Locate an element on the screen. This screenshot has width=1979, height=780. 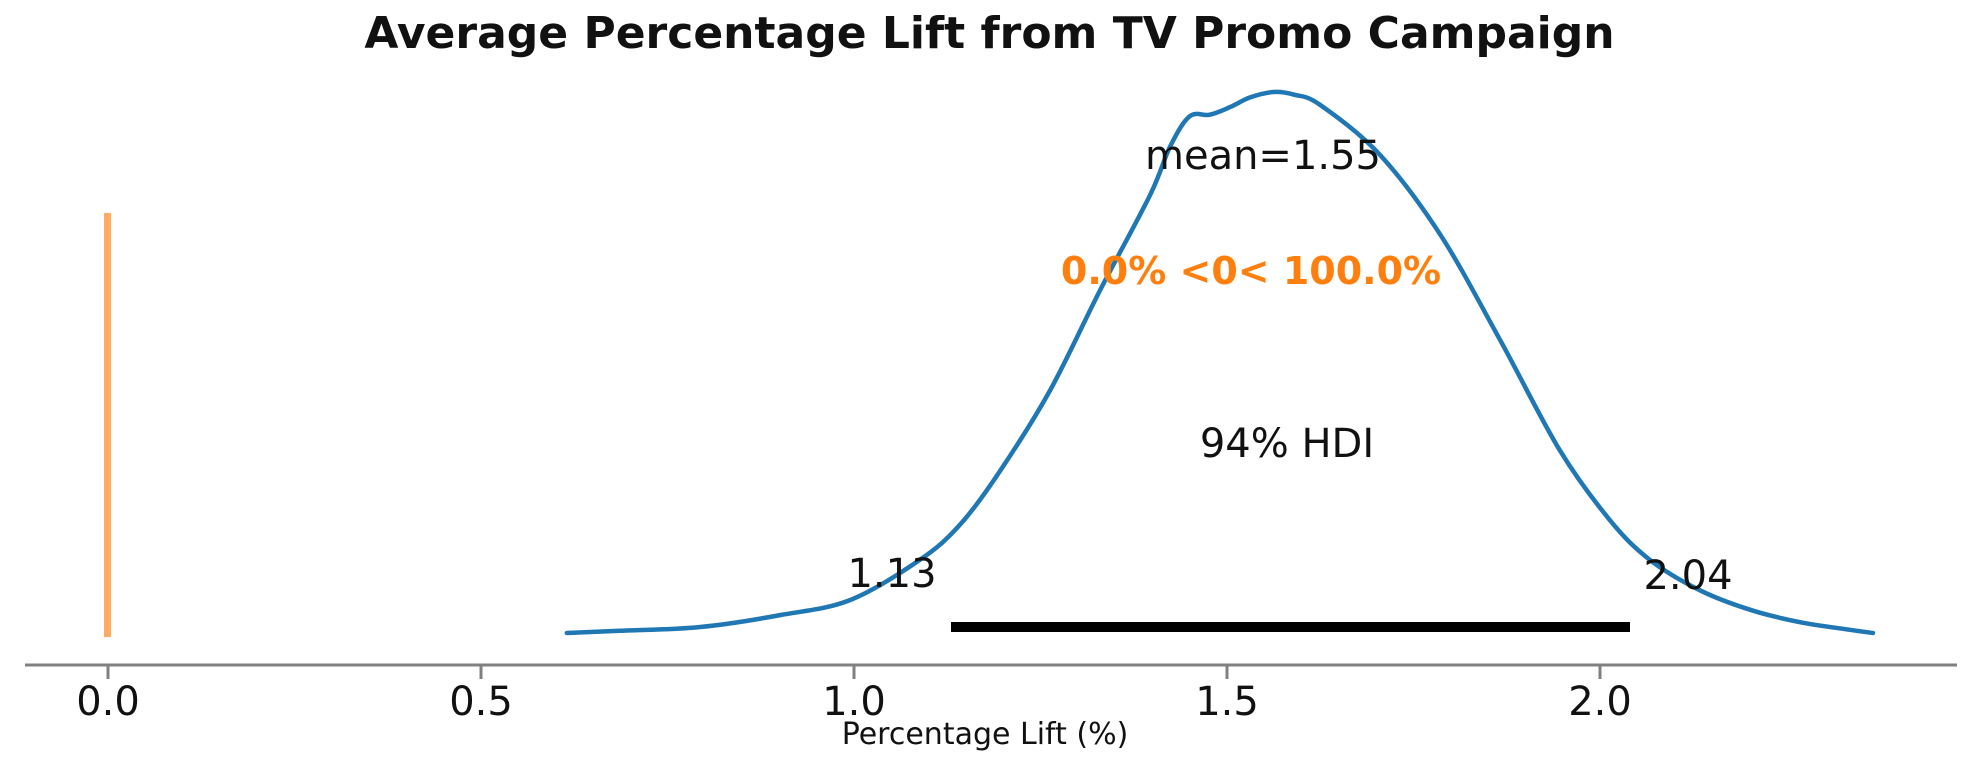
x-tick-label-1: 0.5 is located at coordinates (481, 702).